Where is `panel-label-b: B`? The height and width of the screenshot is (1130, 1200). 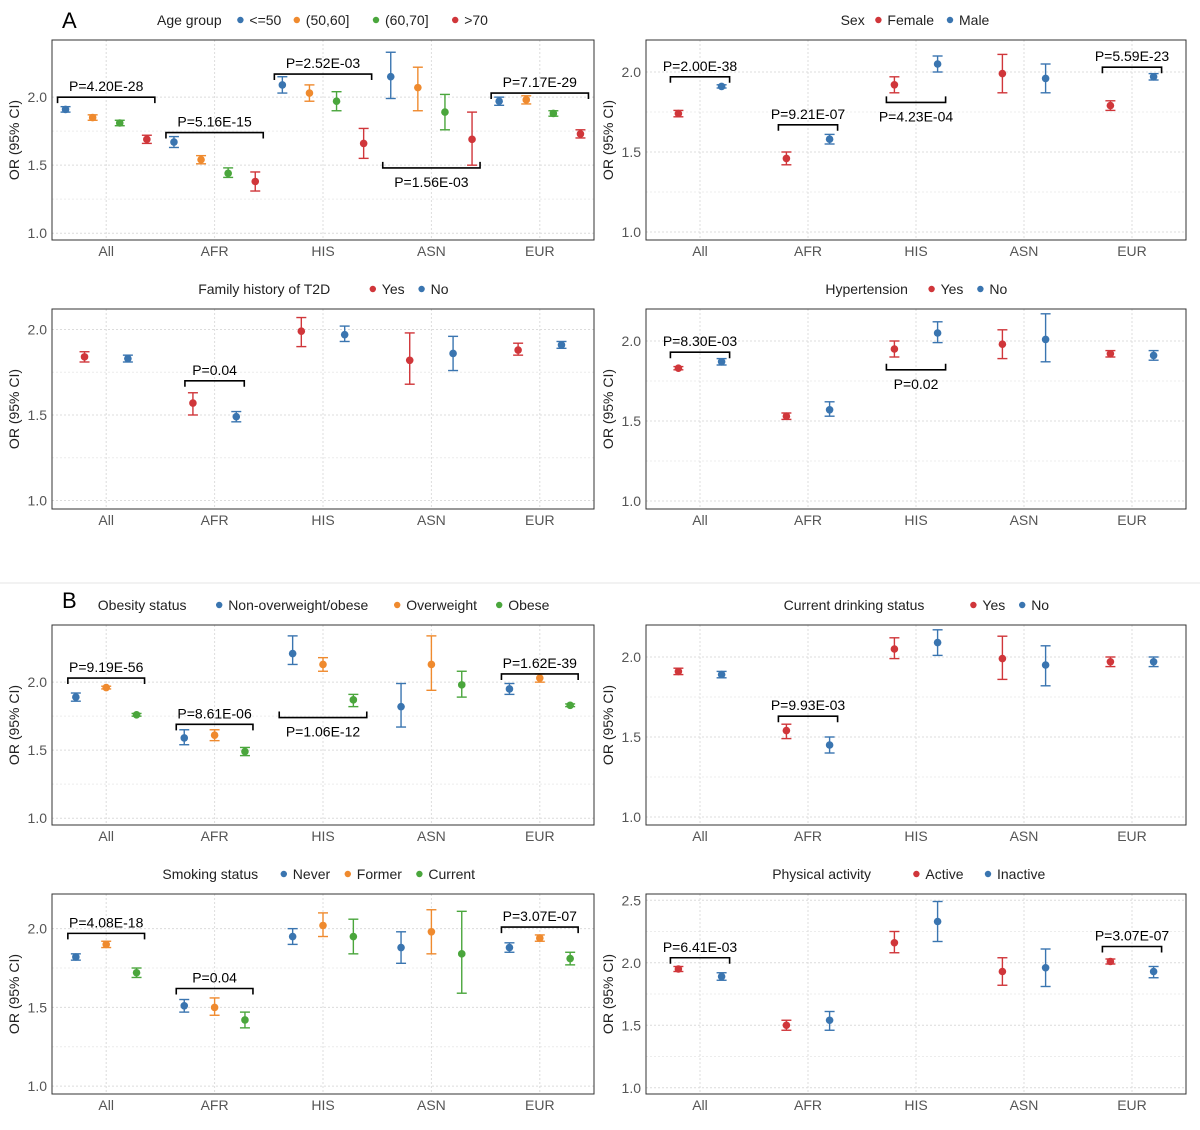 panel-label-b: B is located at coordinates (69, 600).